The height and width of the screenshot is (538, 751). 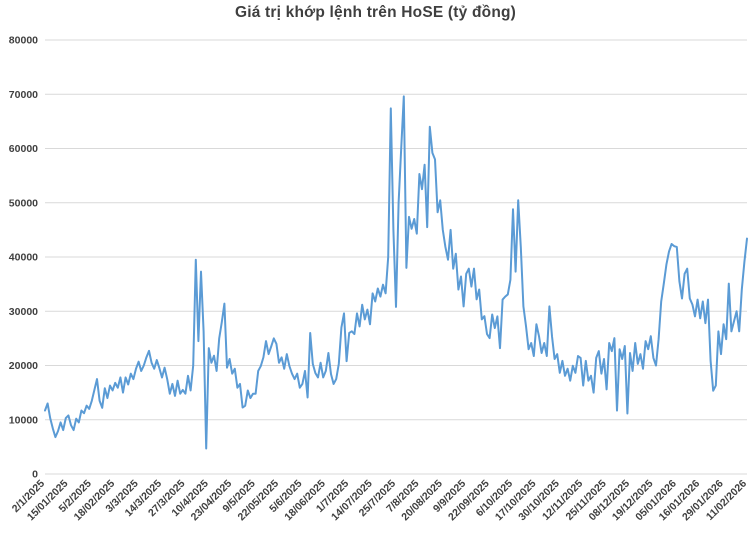 I want to click on y-axis-label: 80000, so click(x=23, y=41).